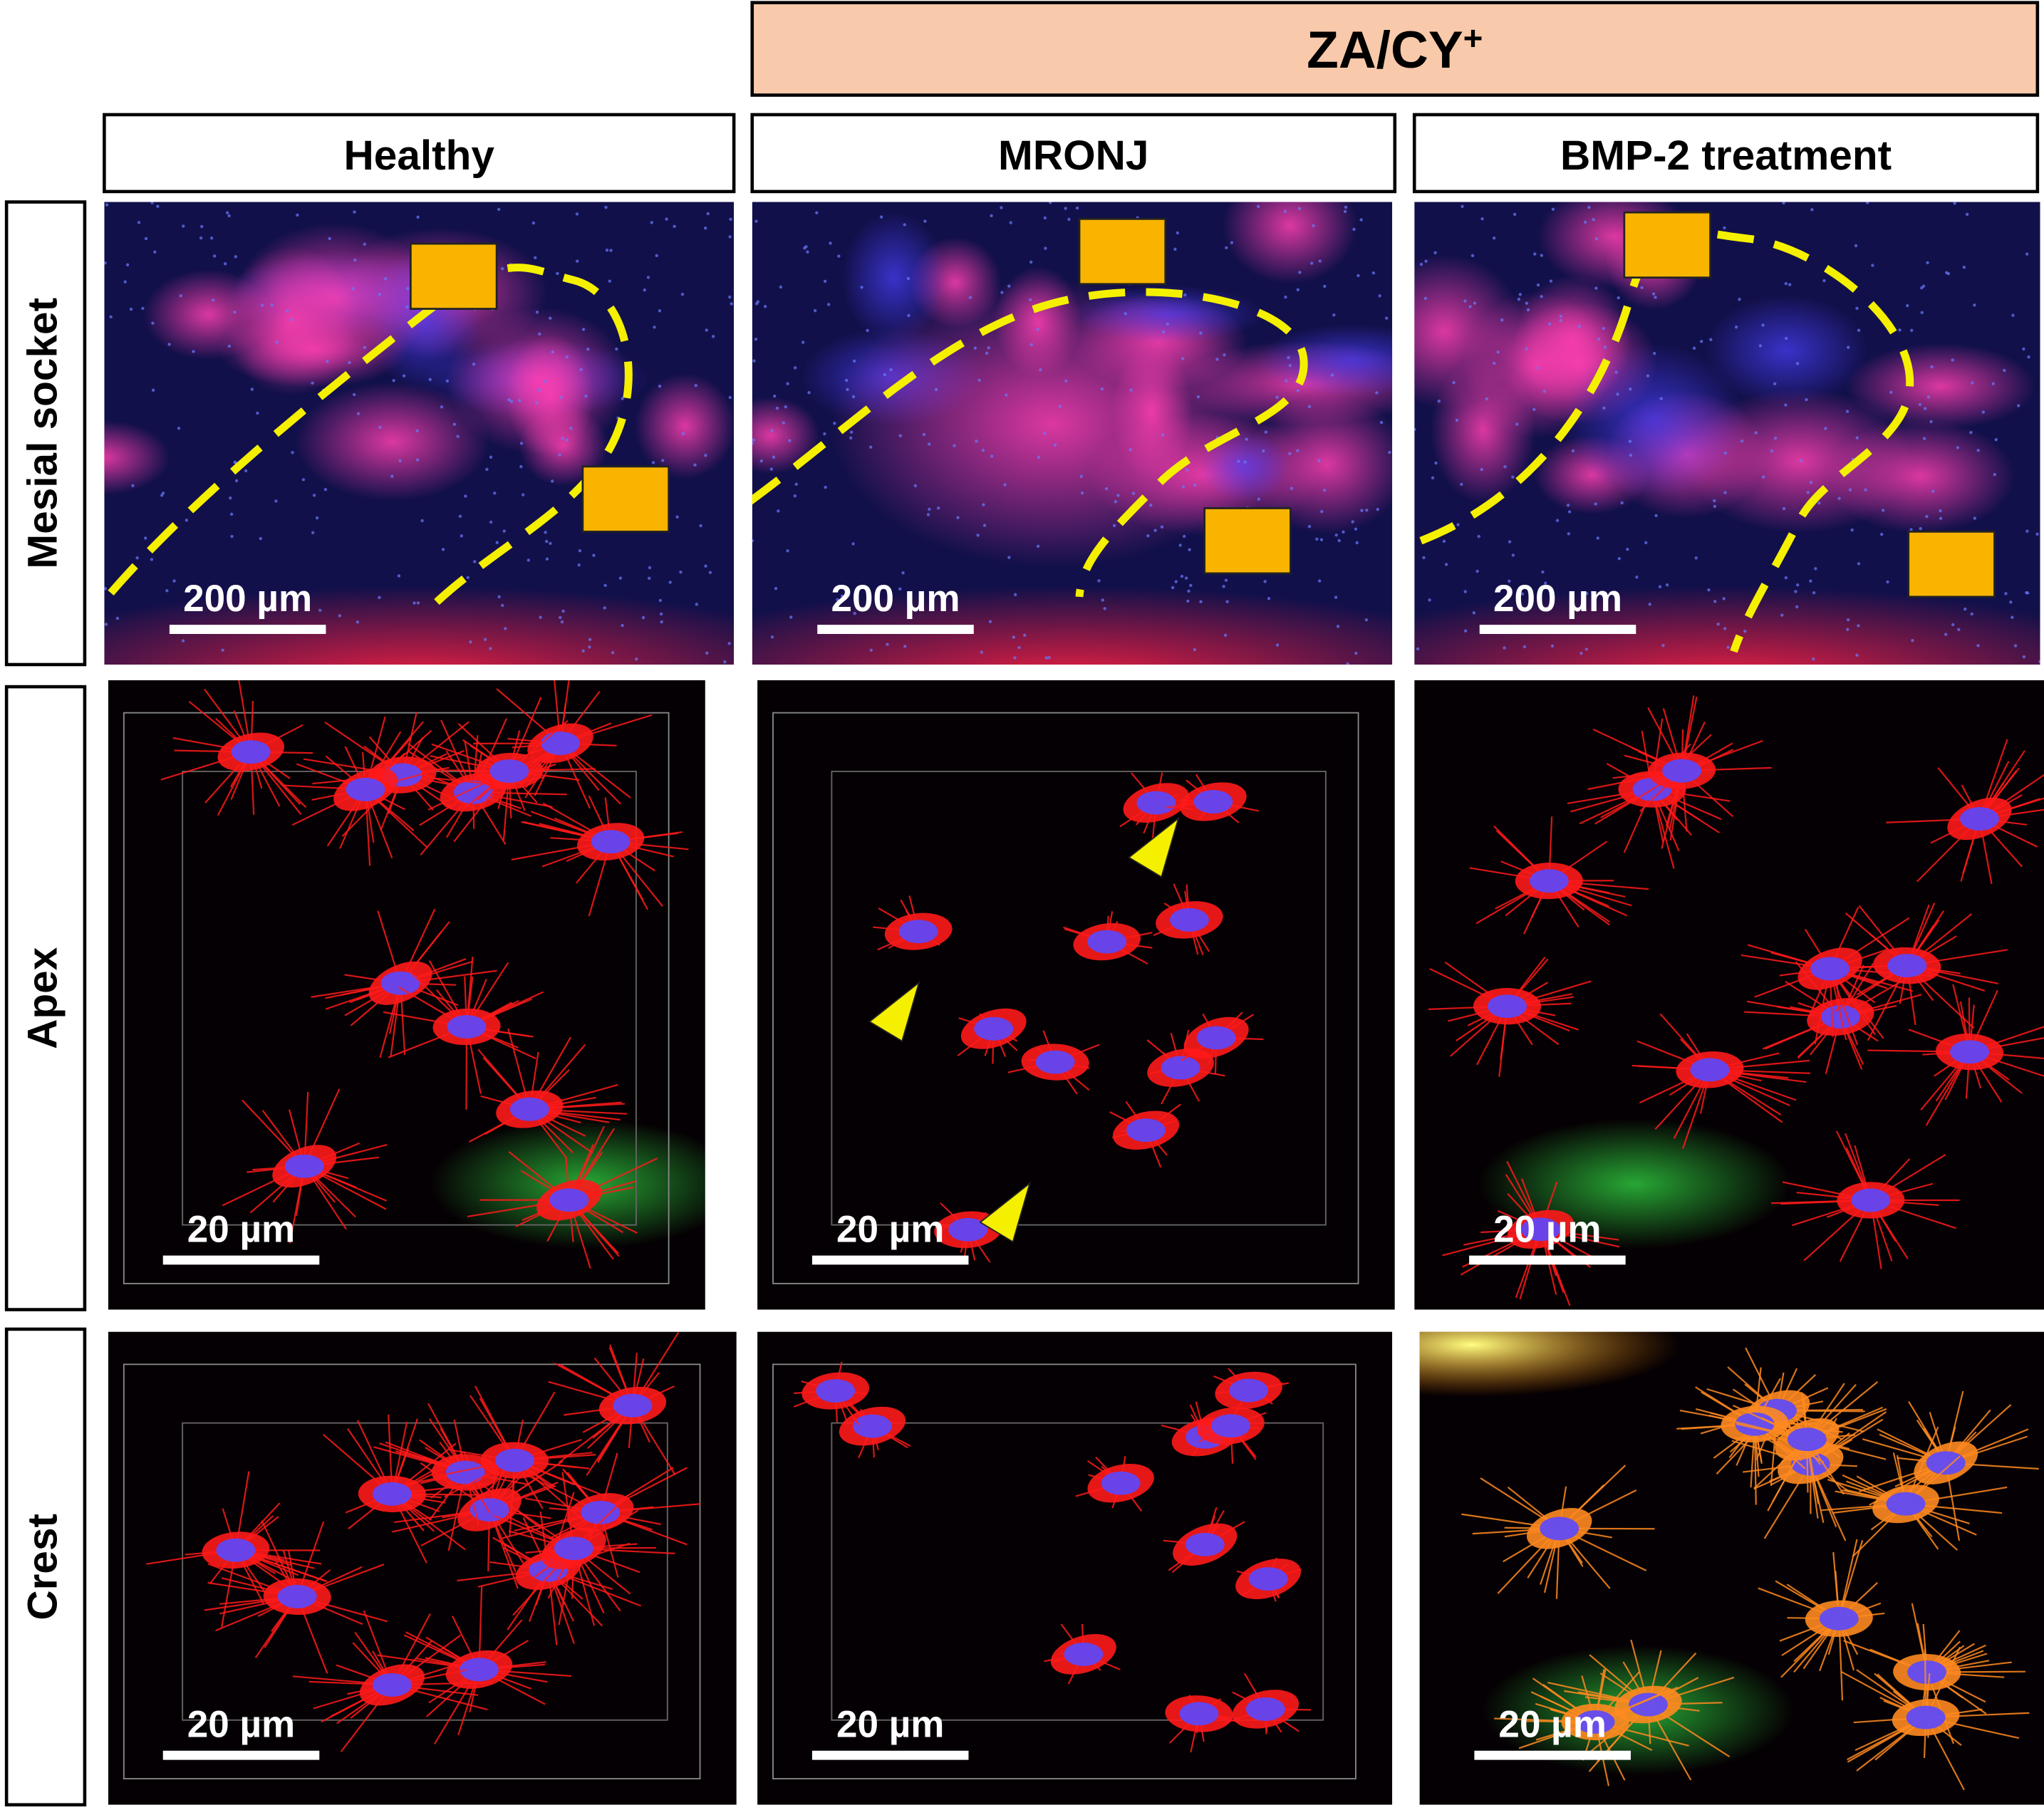 The width and height of the screenshot is (2044, 1810). I want to click on scale-bar-label: 20 µm, so click(890, 1229).